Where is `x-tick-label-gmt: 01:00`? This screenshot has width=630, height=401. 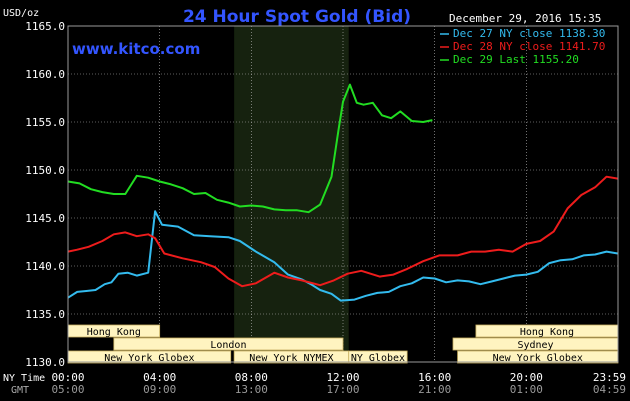
x-tick-label-gmt: 01:00 is located at coordinates (526, 389).